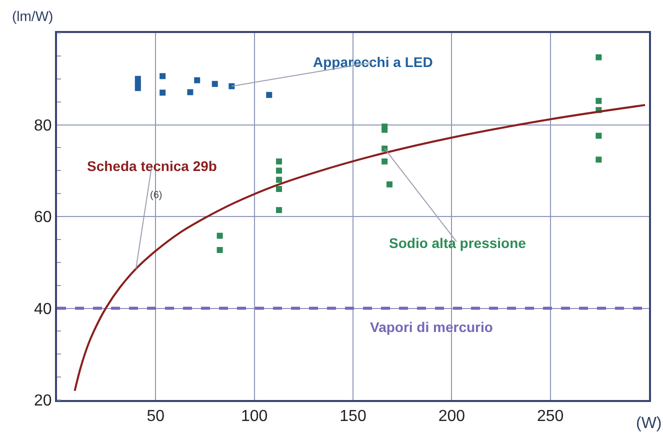 Image resolution: width=663 pixels, height=437 pixels. What do you see at coordinates (254, 417) in the screenshot?
I see `x-tick-label: 100` at bounding box center [254, 417].